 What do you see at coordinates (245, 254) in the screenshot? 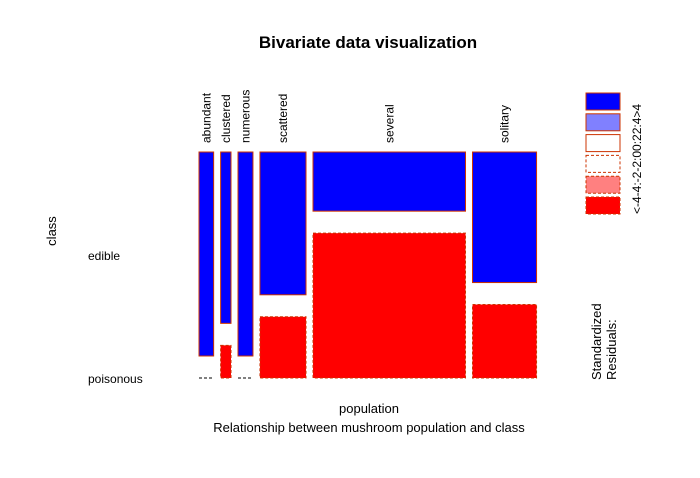
I see `tile-edible-numerous` at bounding box center [245, 254].